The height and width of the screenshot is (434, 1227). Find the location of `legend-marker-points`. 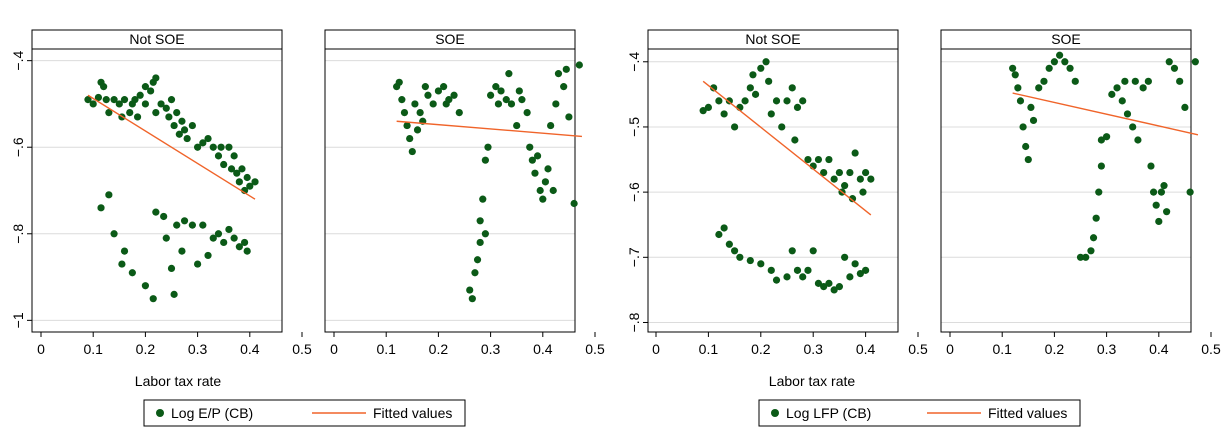

legend-marker-points is located at coordinates (775, 413).